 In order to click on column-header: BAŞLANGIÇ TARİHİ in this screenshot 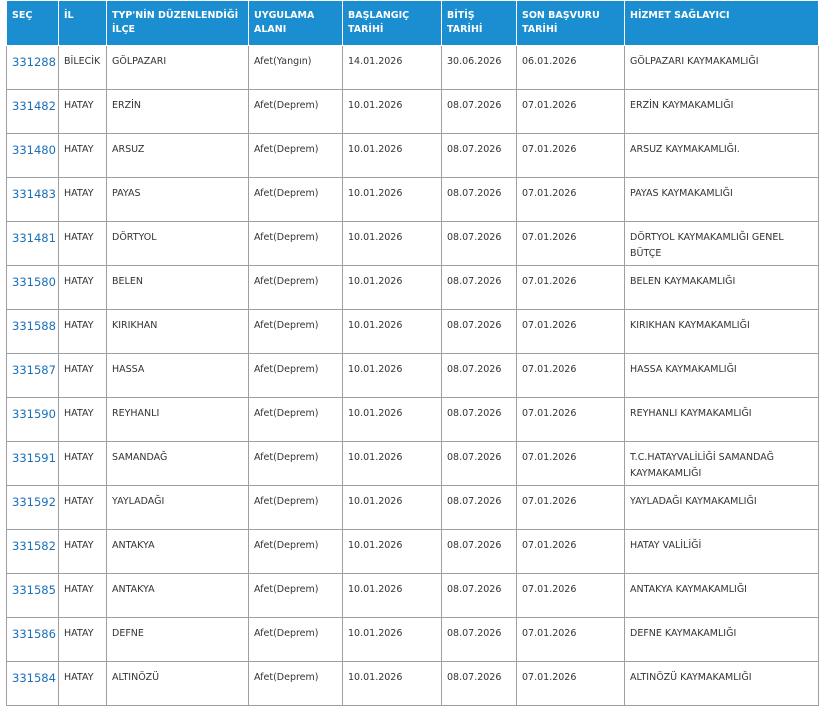, I will do `click(392, 23)`.